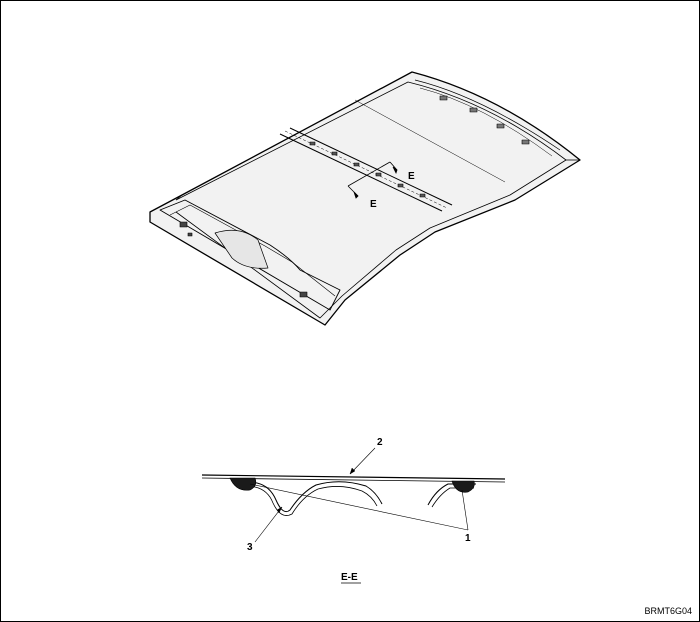 This screenshot has width=700, height=622. I want to click on callout-1: 1, so click(468, 538).